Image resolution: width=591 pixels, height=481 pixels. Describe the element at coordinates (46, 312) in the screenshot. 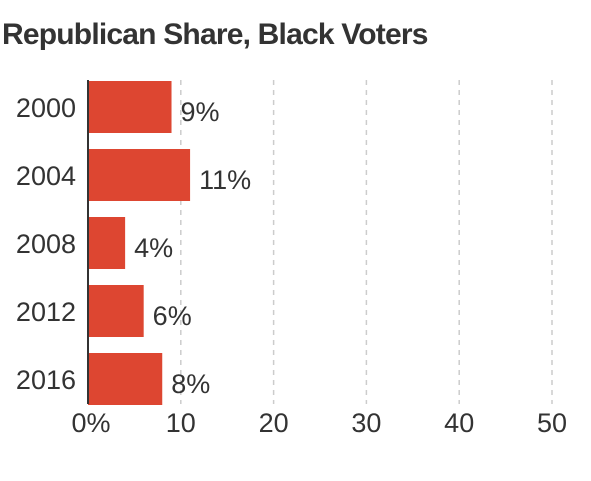

I see `category-label-2012: 2012` at that location.